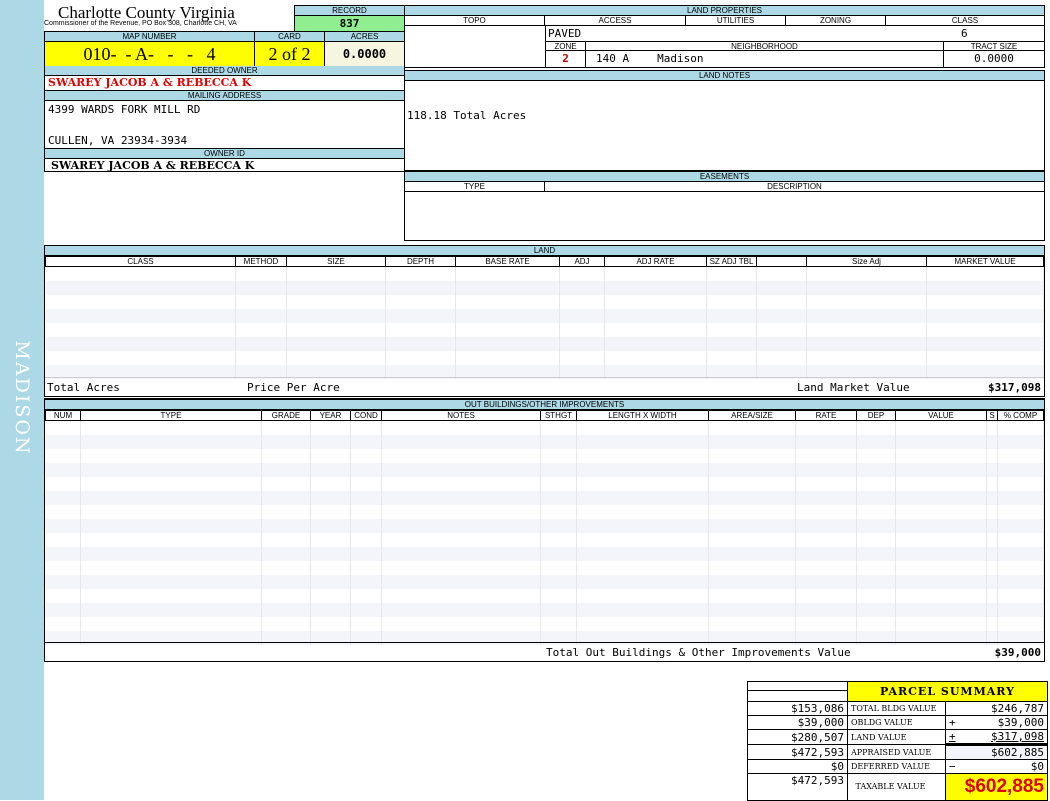 This screenshot has width=1050, height=801. What do you see at coordinates (965, 20) in the screenshot?
I see `class-label: CLASS` at bounding box center [965, 20].